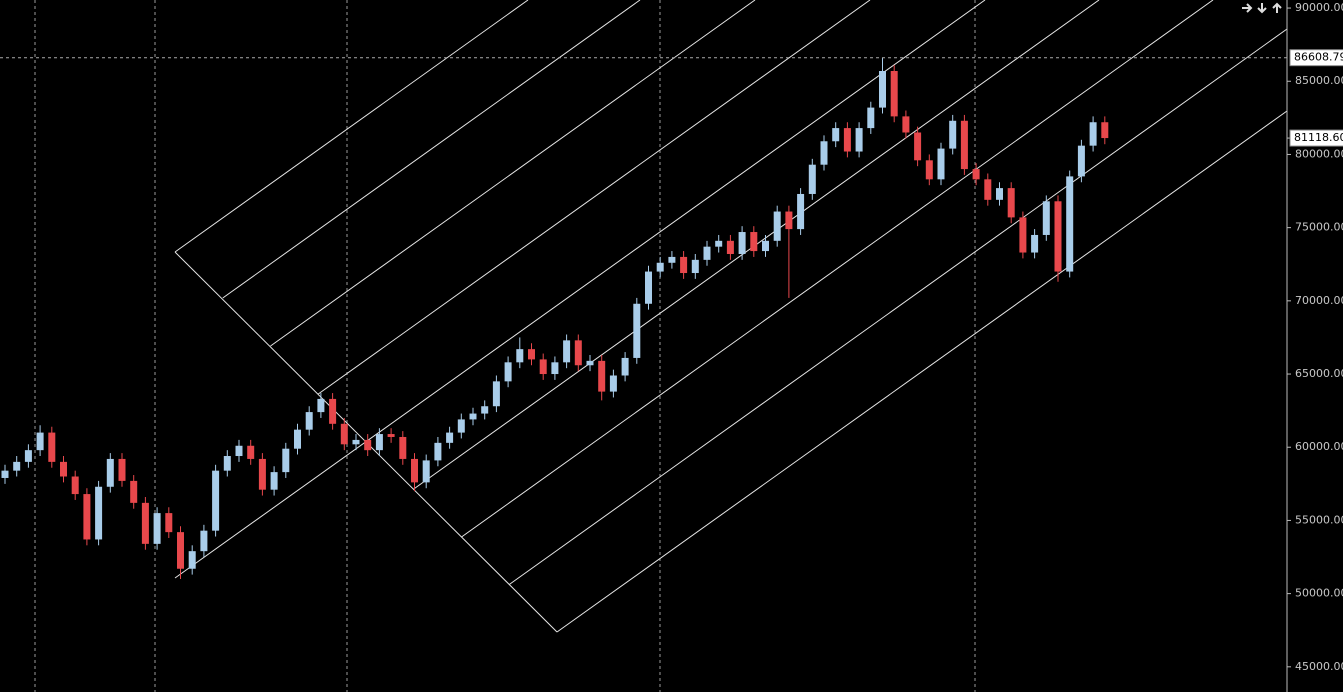  I want to click on y-tick-label: 60000.00, so click(1319, 446).